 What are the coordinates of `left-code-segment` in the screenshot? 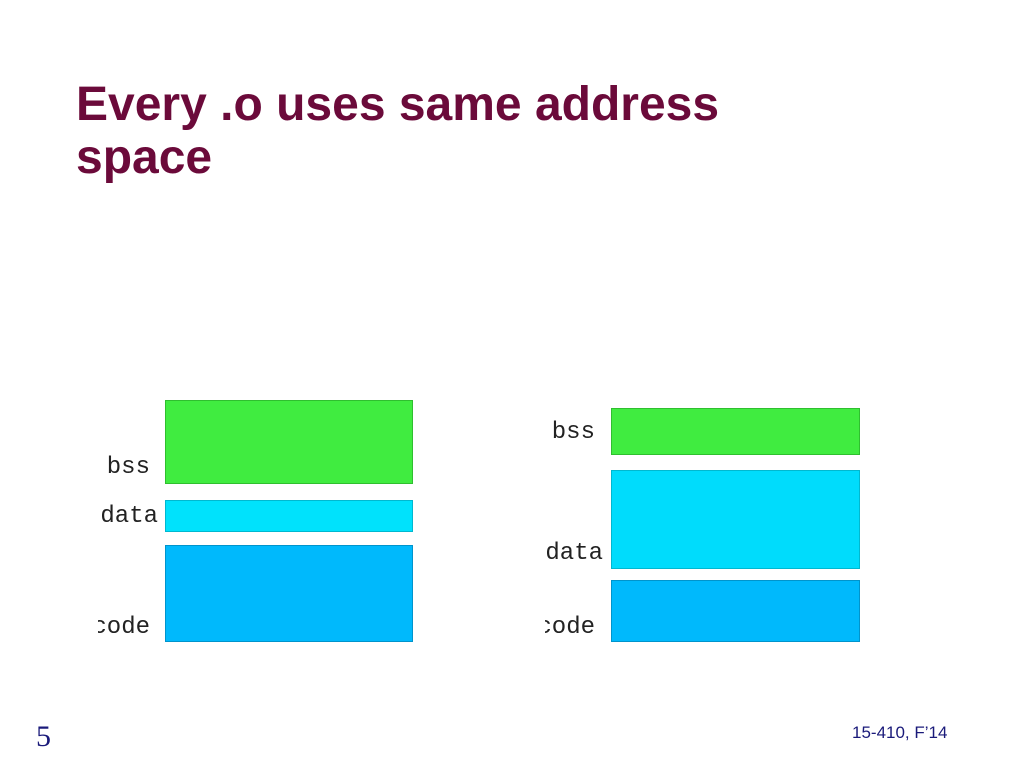 It's located at (289, 593).